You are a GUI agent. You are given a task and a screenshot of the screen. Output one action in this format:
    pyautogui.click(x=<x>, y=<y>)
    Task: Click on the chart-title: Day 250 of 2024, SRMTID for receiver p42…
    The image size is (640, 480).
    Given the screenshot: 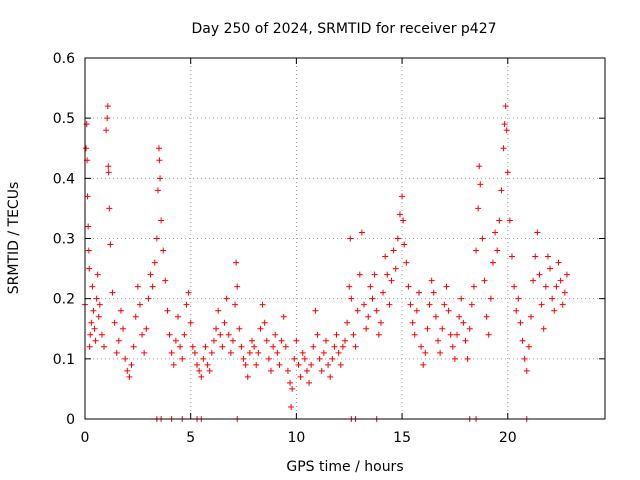 What is the action you would take?
    pyautogui.click(x=343, y=29)
    